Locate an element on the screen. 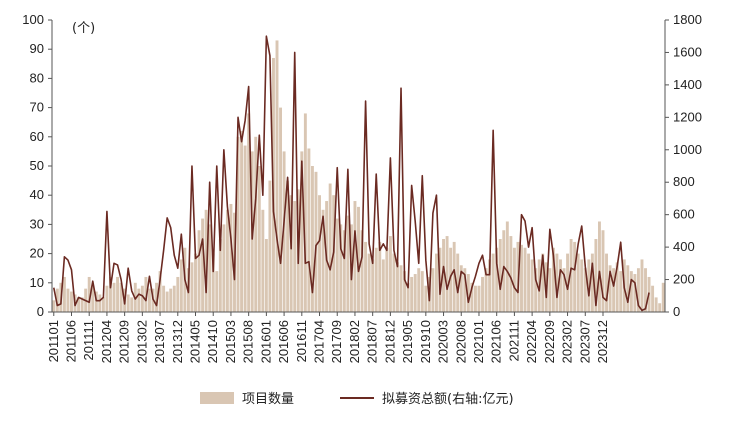 This screenshot has width=737, height=424. left-tick-label: 70 is located at coordinates (37, 107).